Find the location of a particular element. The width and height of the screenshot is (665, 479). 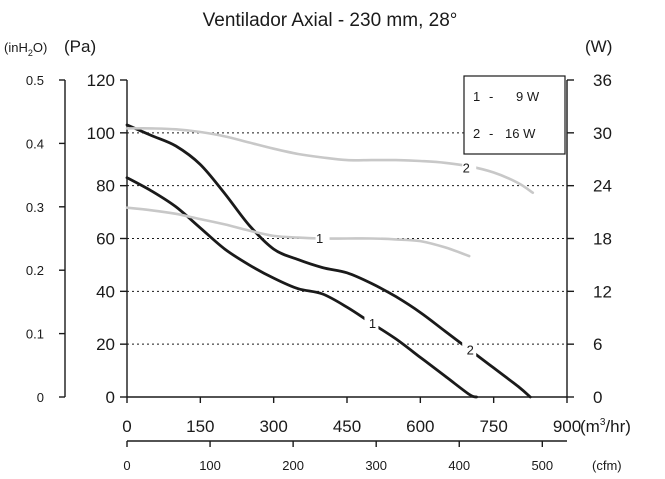

inh2o-tick-label-3: 0.3 is located at coordinates (35, 207).